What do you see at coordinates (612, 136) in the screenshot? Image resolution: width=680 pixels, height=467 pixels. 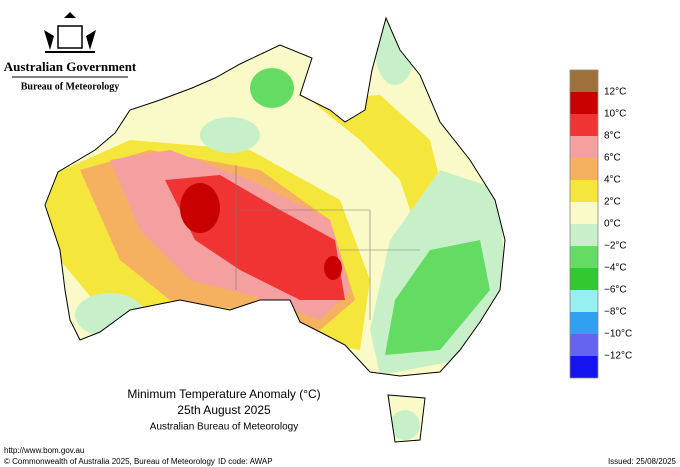 I see `legend-label: 8°C` at bounding box center [612, 136].